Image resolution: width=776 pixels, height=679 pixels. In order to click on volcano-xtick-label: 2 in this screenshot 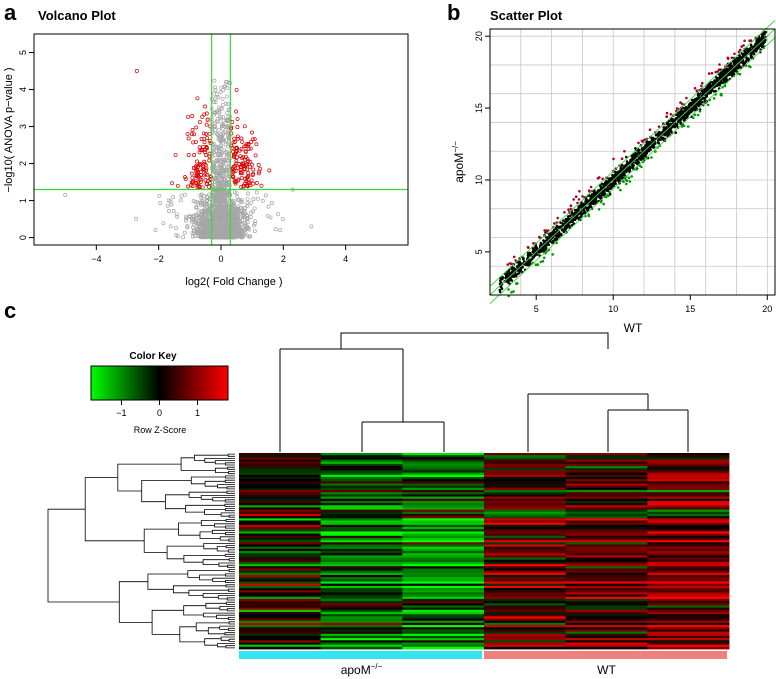, I will do `click(283, 259)`.